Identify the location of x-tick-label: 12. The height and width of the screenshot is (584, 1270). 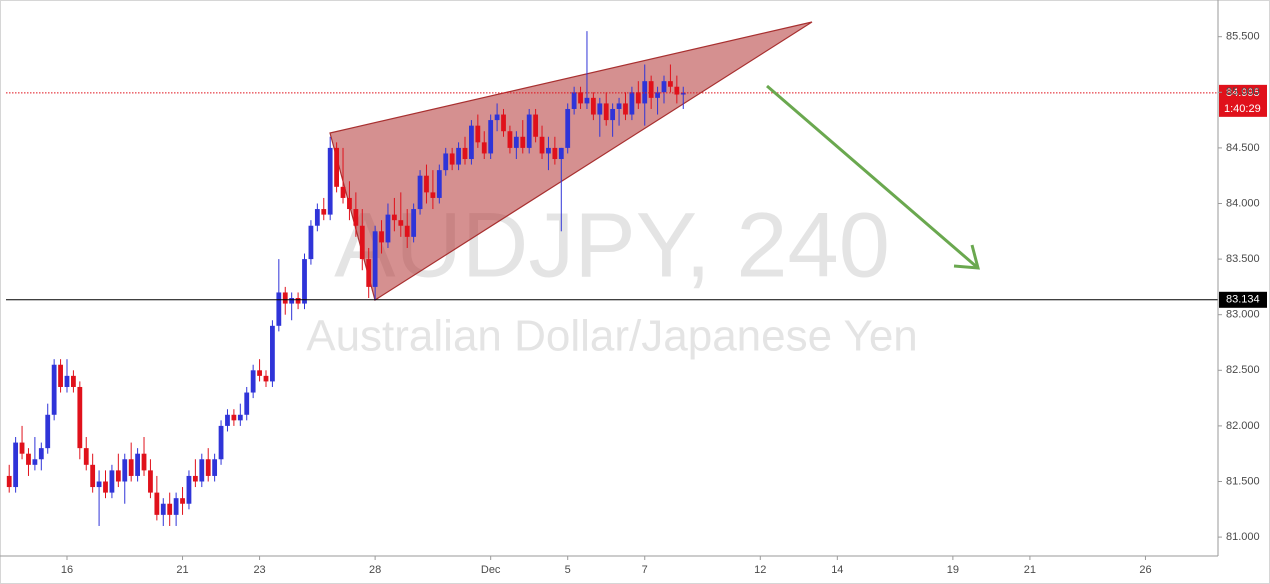
(760, 570).